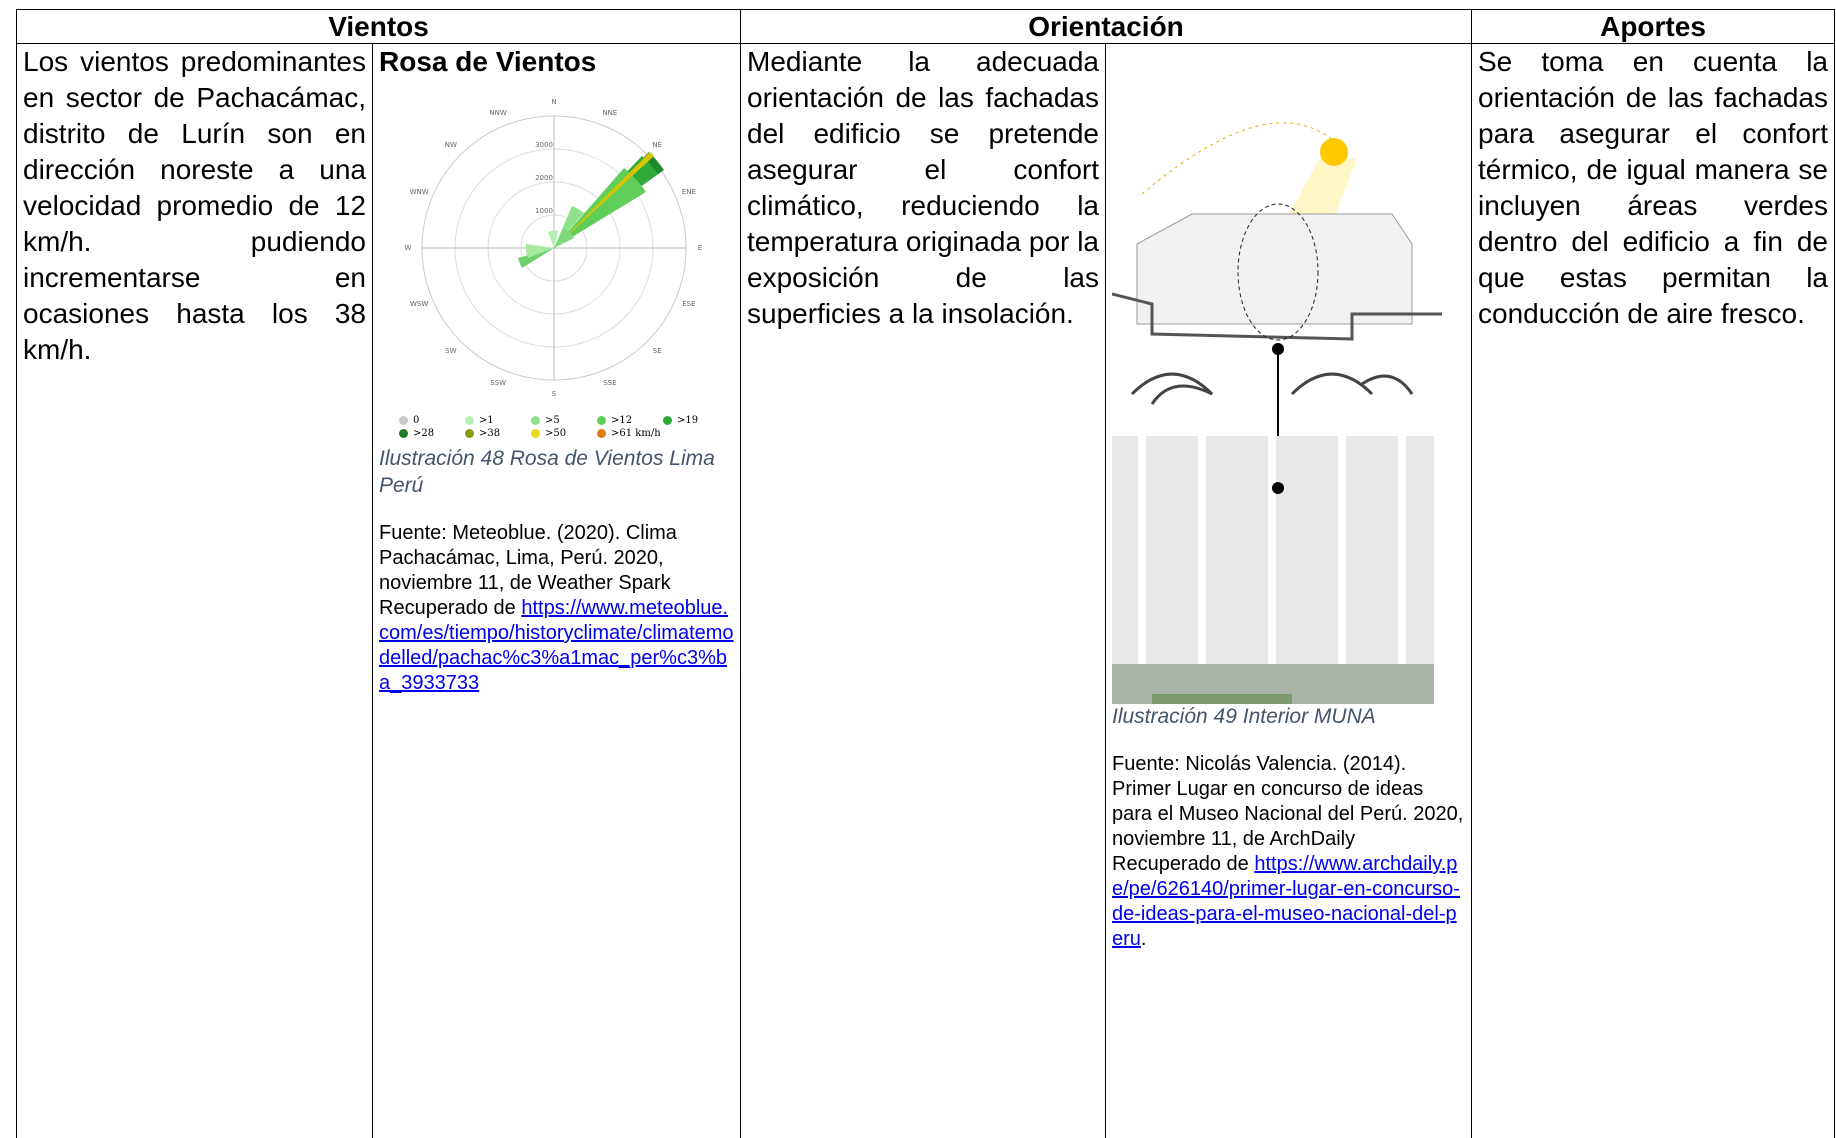 This screenshot has width=1836, height=1138. I want to click on legend-item: >19, so click(696, 420).